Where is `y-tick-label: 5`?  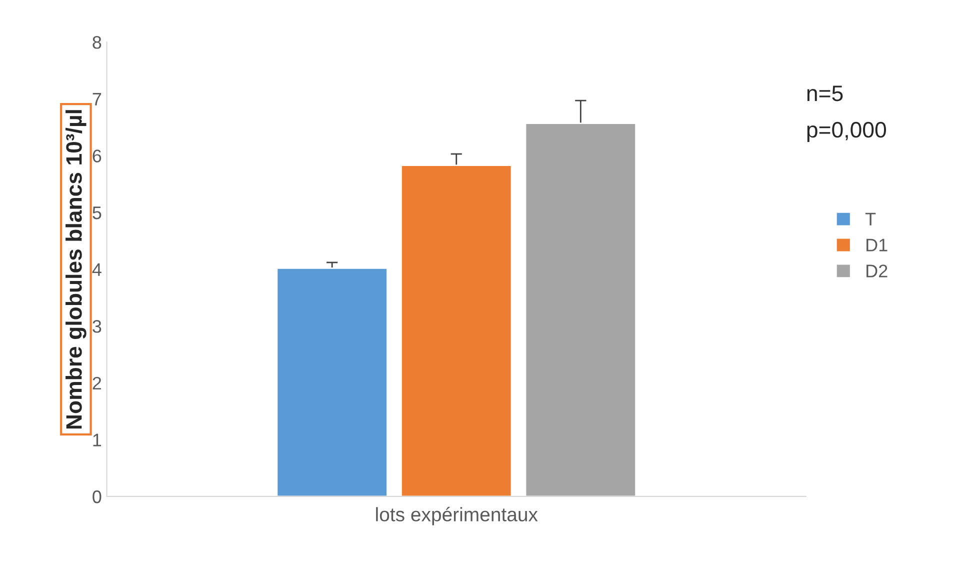
y-tick-label: 5 is located at coordinates (97, 213).